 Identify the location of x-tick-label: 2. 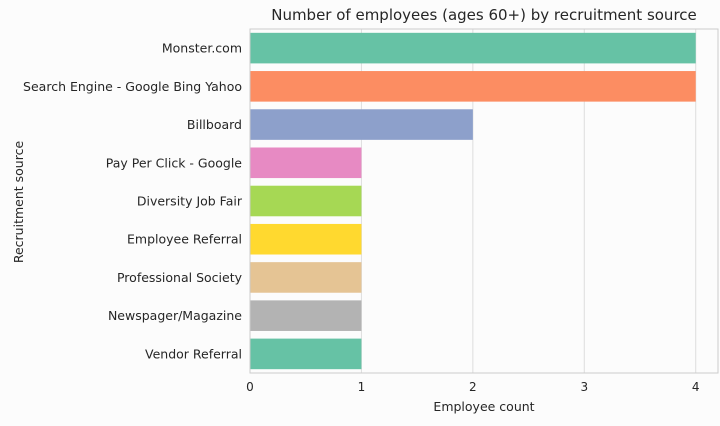
(473, 387).